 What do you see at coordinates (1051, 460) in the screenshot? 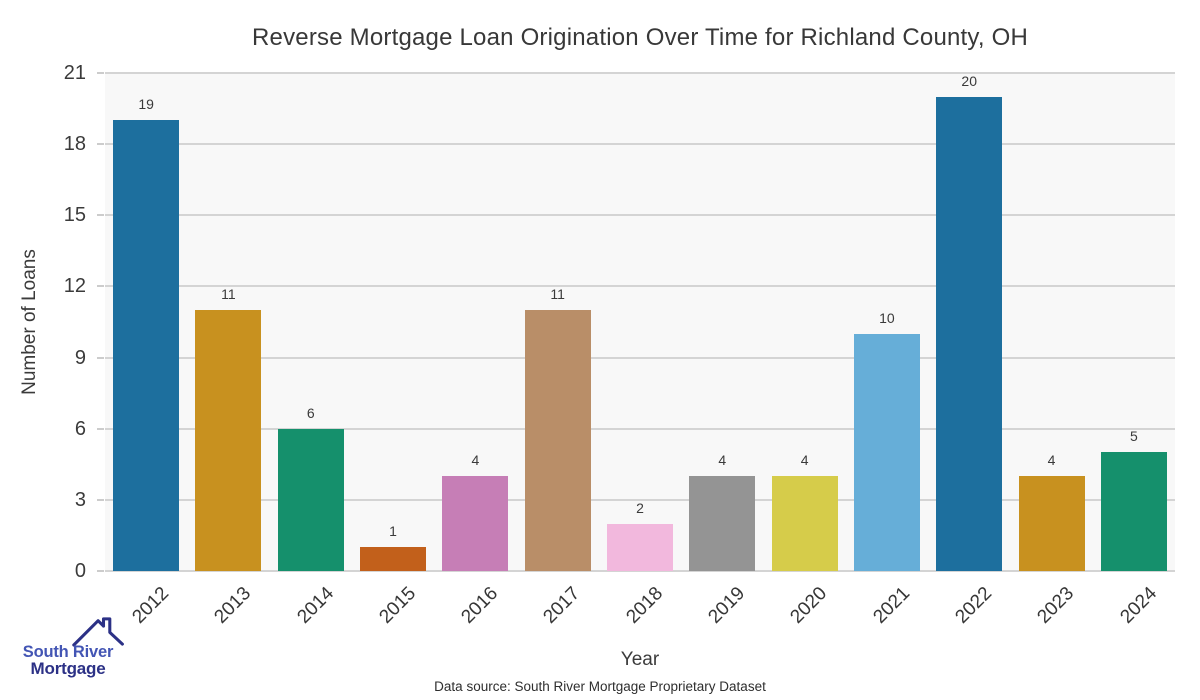
I see `bar-value-label-2023: 4` at bounding box center [1051, 460].